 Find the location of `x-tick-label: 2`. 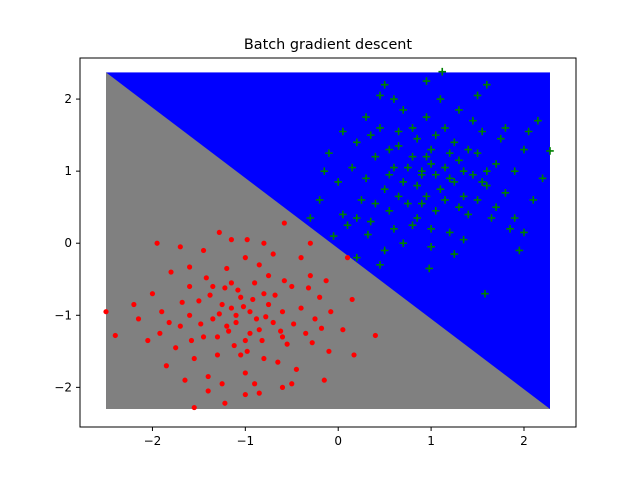

x-tick-label: 2 is located at coordinates (524, 441).